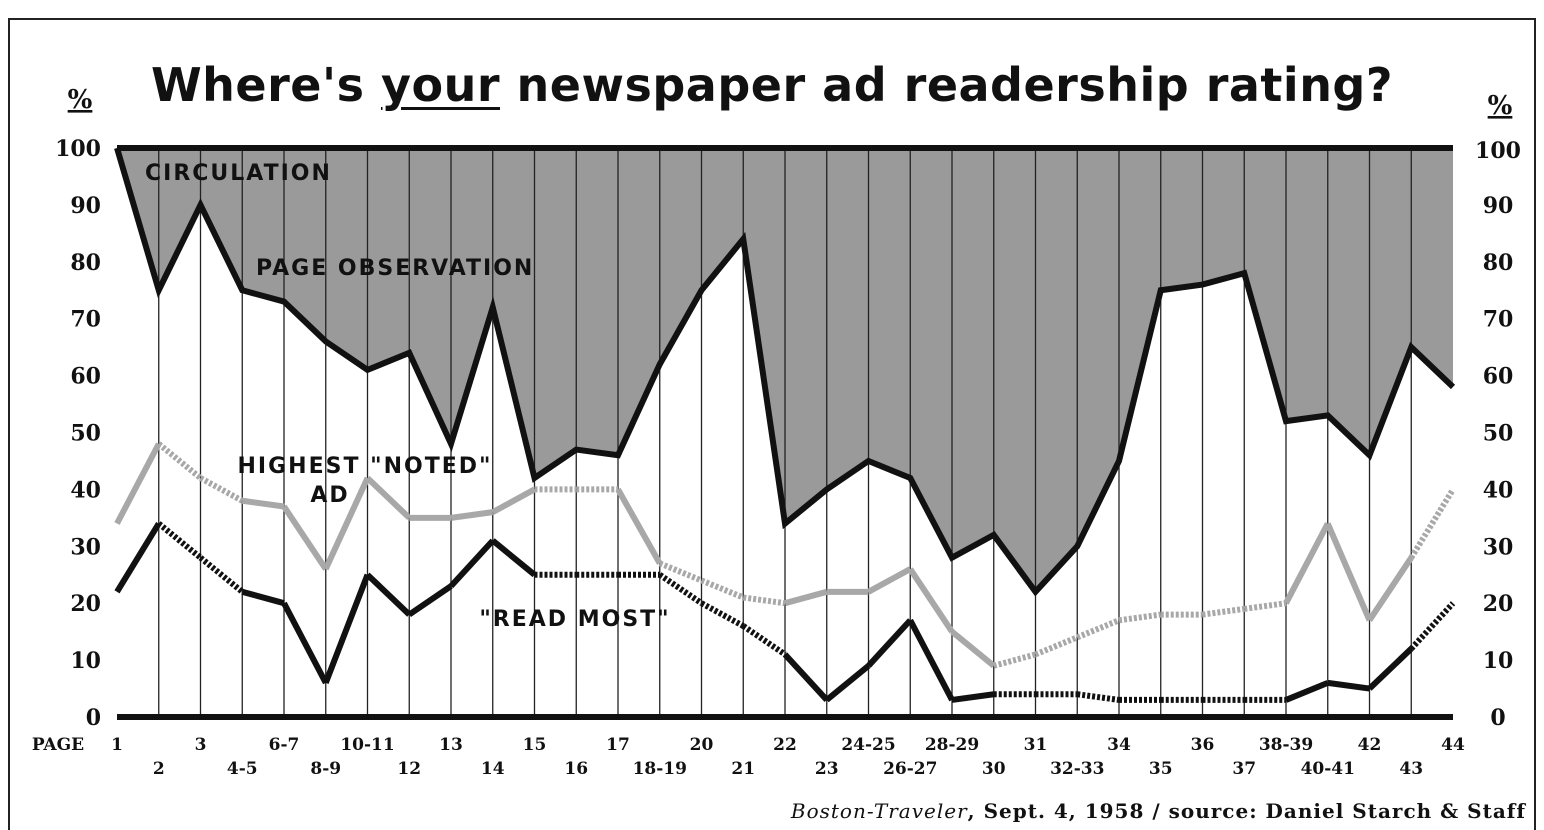 This screenshot has width=1544, height=830. What do you see at coordinates (85, 206) in the screenshot?
I see `y-tick-left: 90` at bounding box center [85, 206].